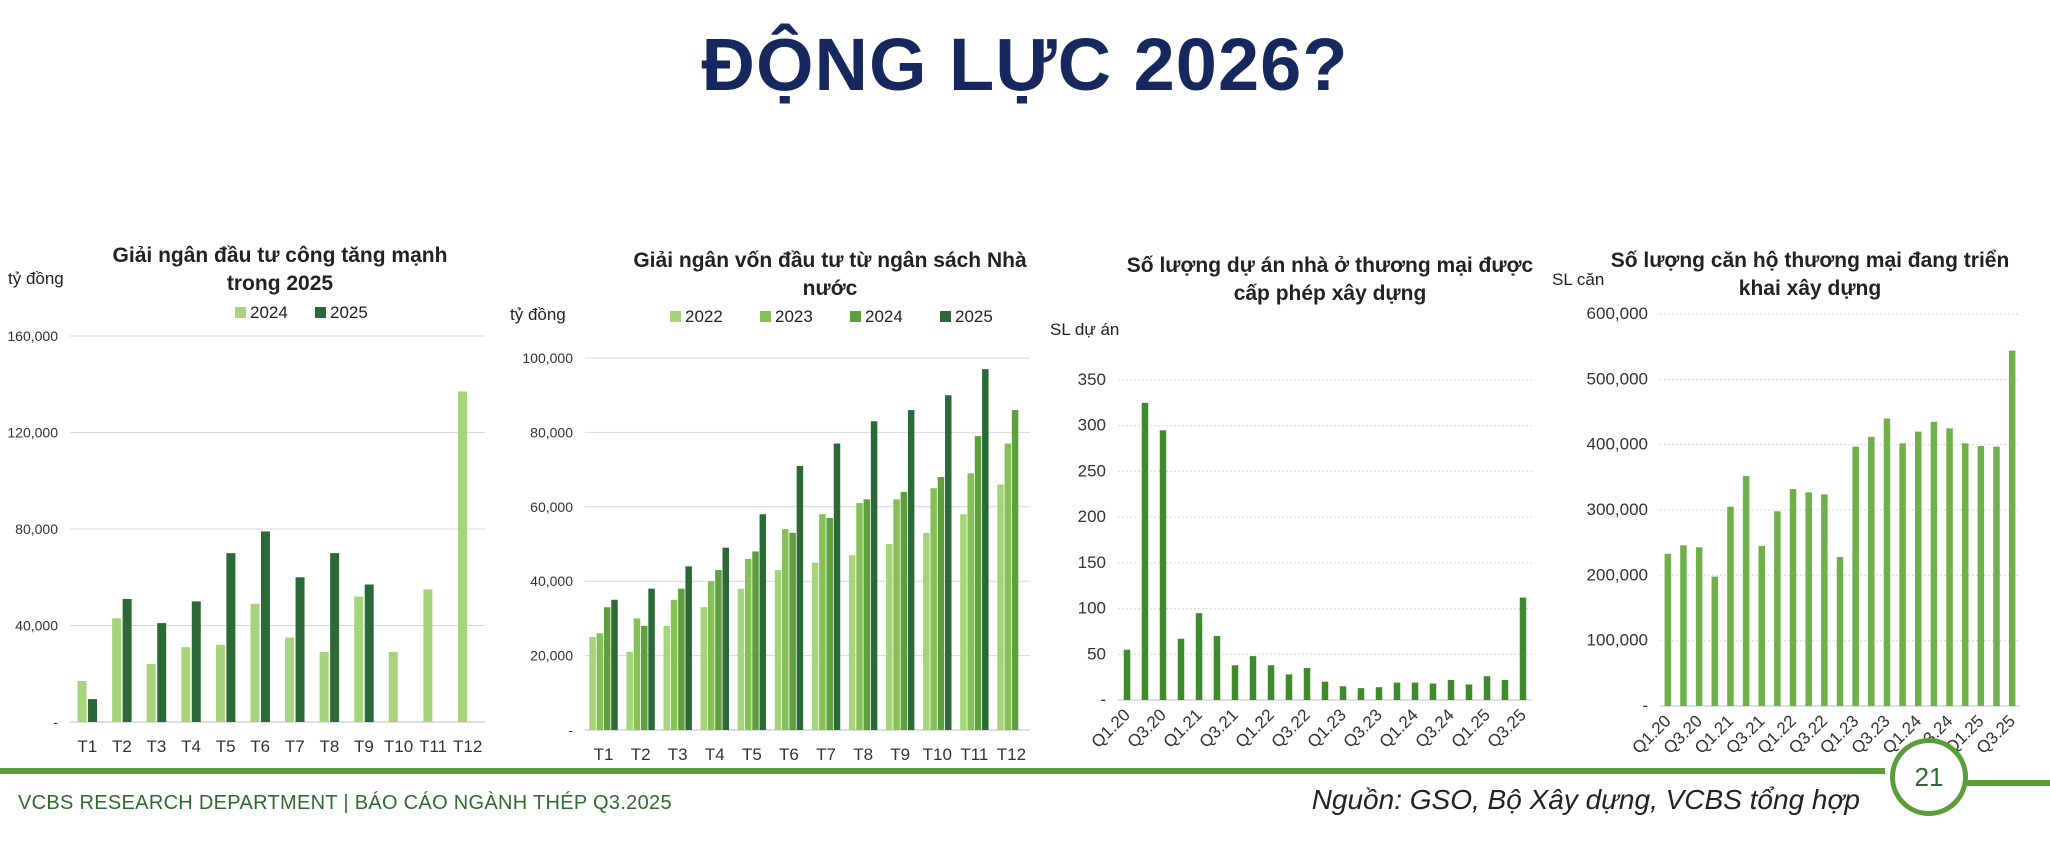  Describe the element at coordinates (1507, 728) in the screenshot. I see `x-tick-label: Q3.25` at that location.